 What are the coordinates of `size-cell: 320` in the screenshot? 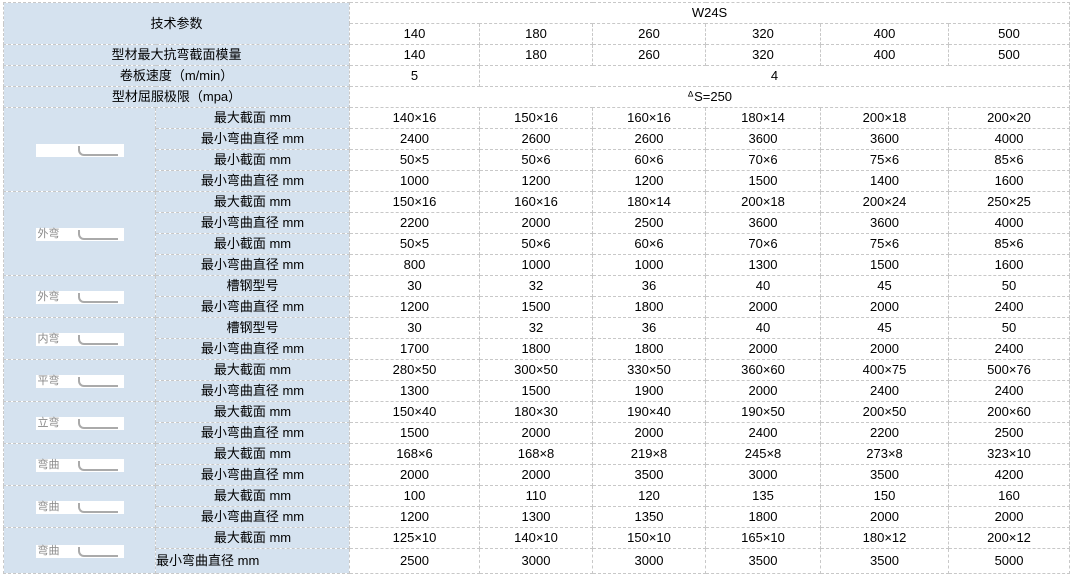 It's located at (763, 34).